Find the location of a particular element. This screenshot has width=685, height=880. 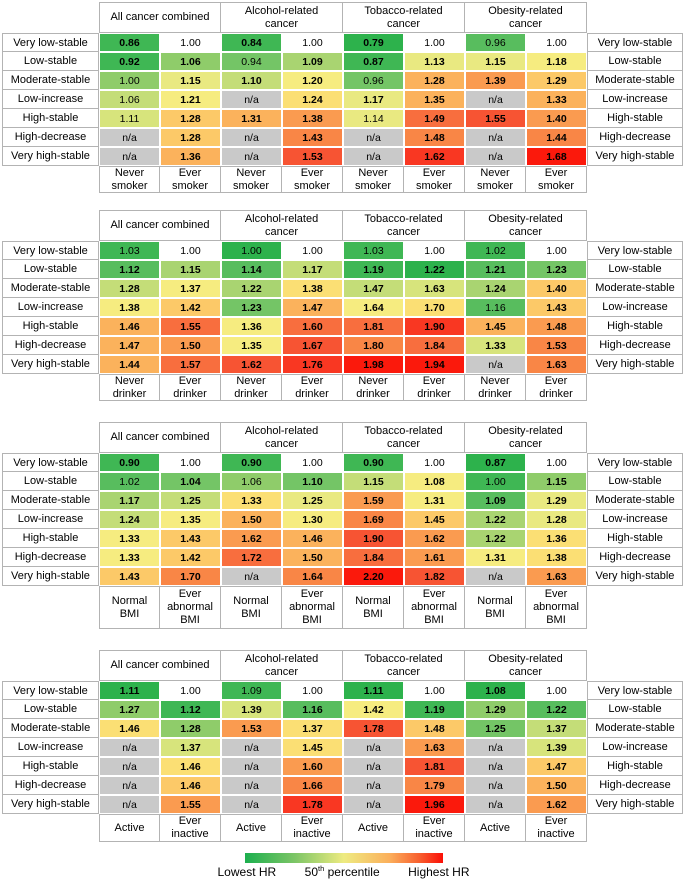

cell-hr-value: 1.66 is located at coordinates (312, 785).